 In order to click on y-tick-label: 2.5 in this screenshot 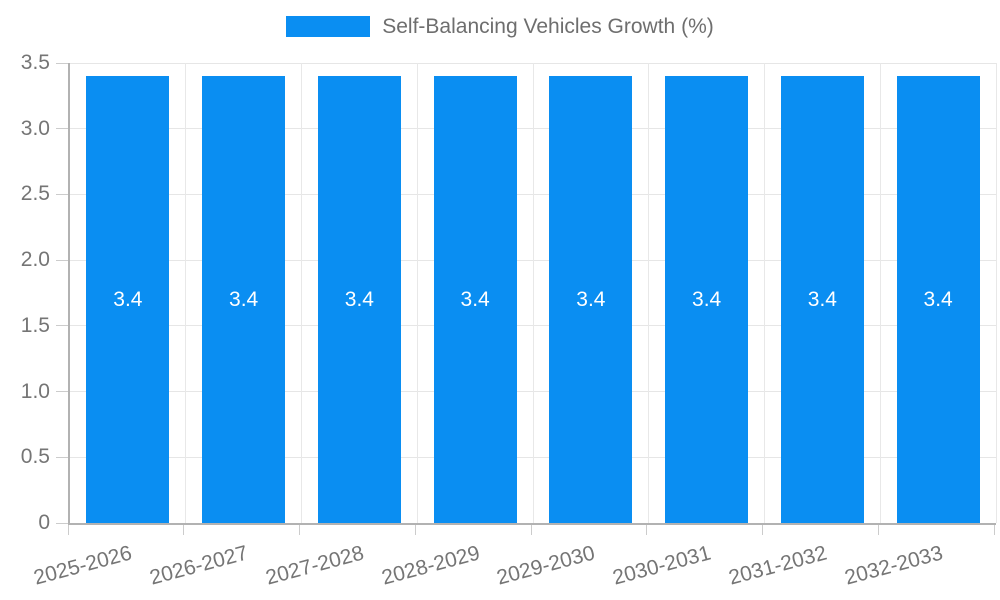, I will do `click(35, 194)`.